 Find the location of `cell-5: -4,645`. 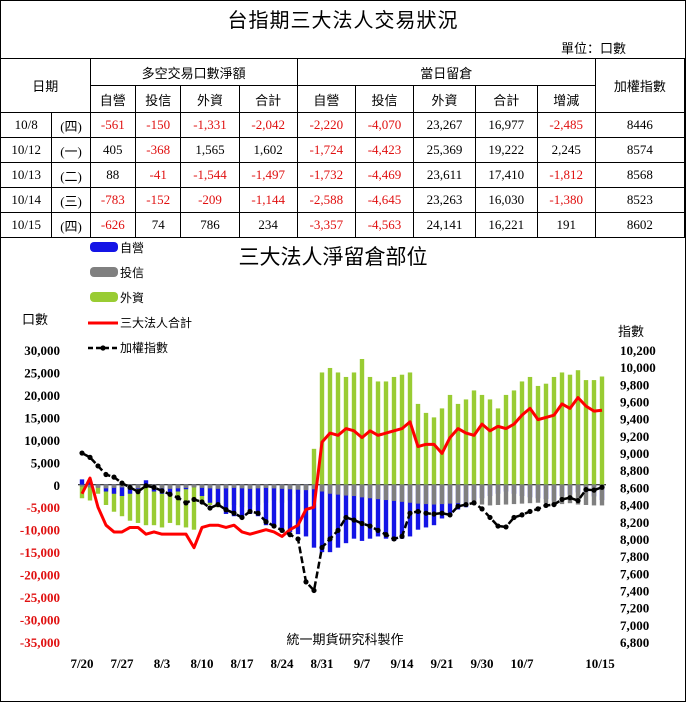

cell-5: -4,645 is located at coordinates (384, 200).